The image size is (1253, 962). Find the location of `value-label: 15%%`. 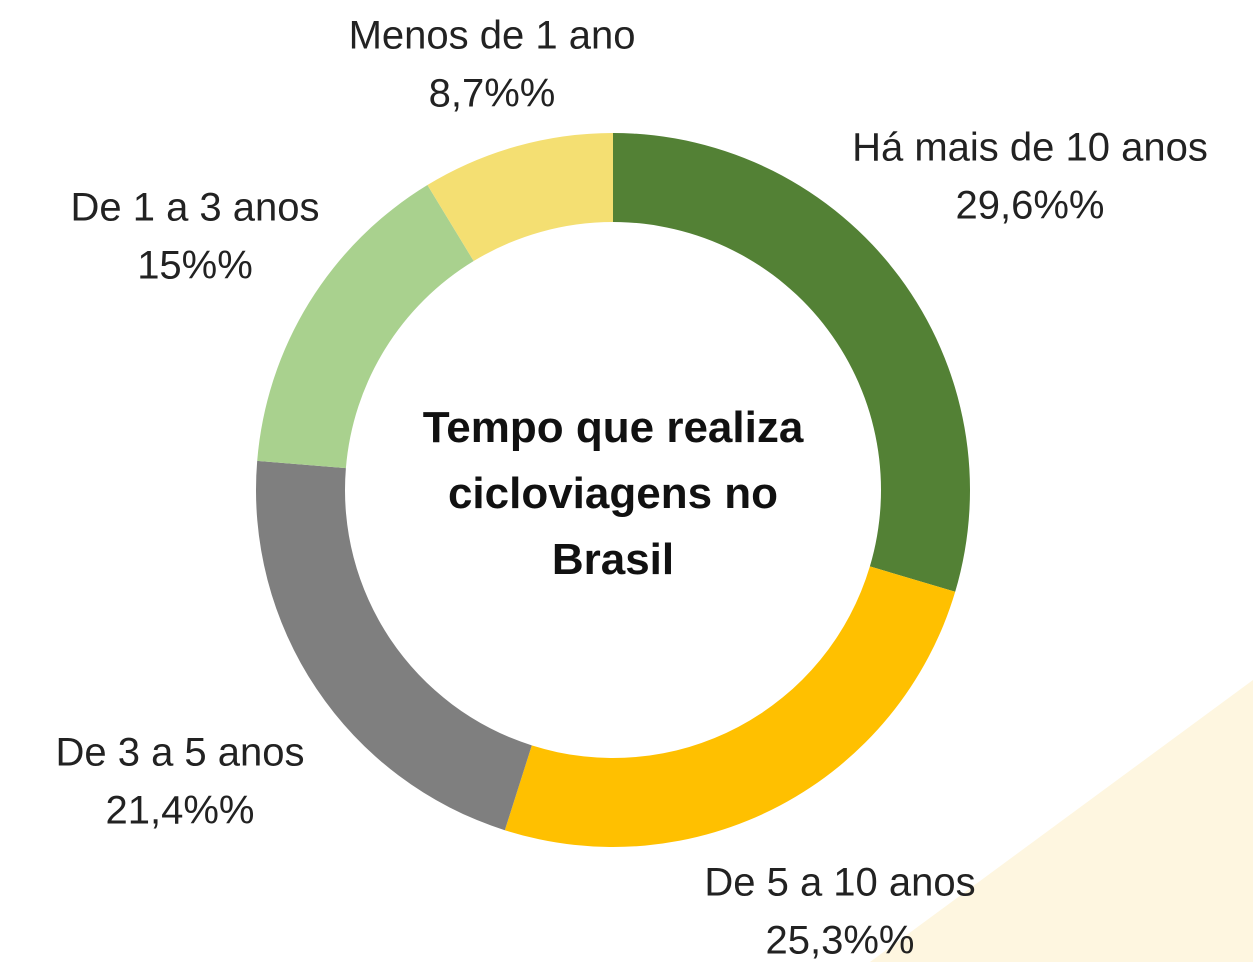

value-label: 15%% is located at coordinates (195, 266).